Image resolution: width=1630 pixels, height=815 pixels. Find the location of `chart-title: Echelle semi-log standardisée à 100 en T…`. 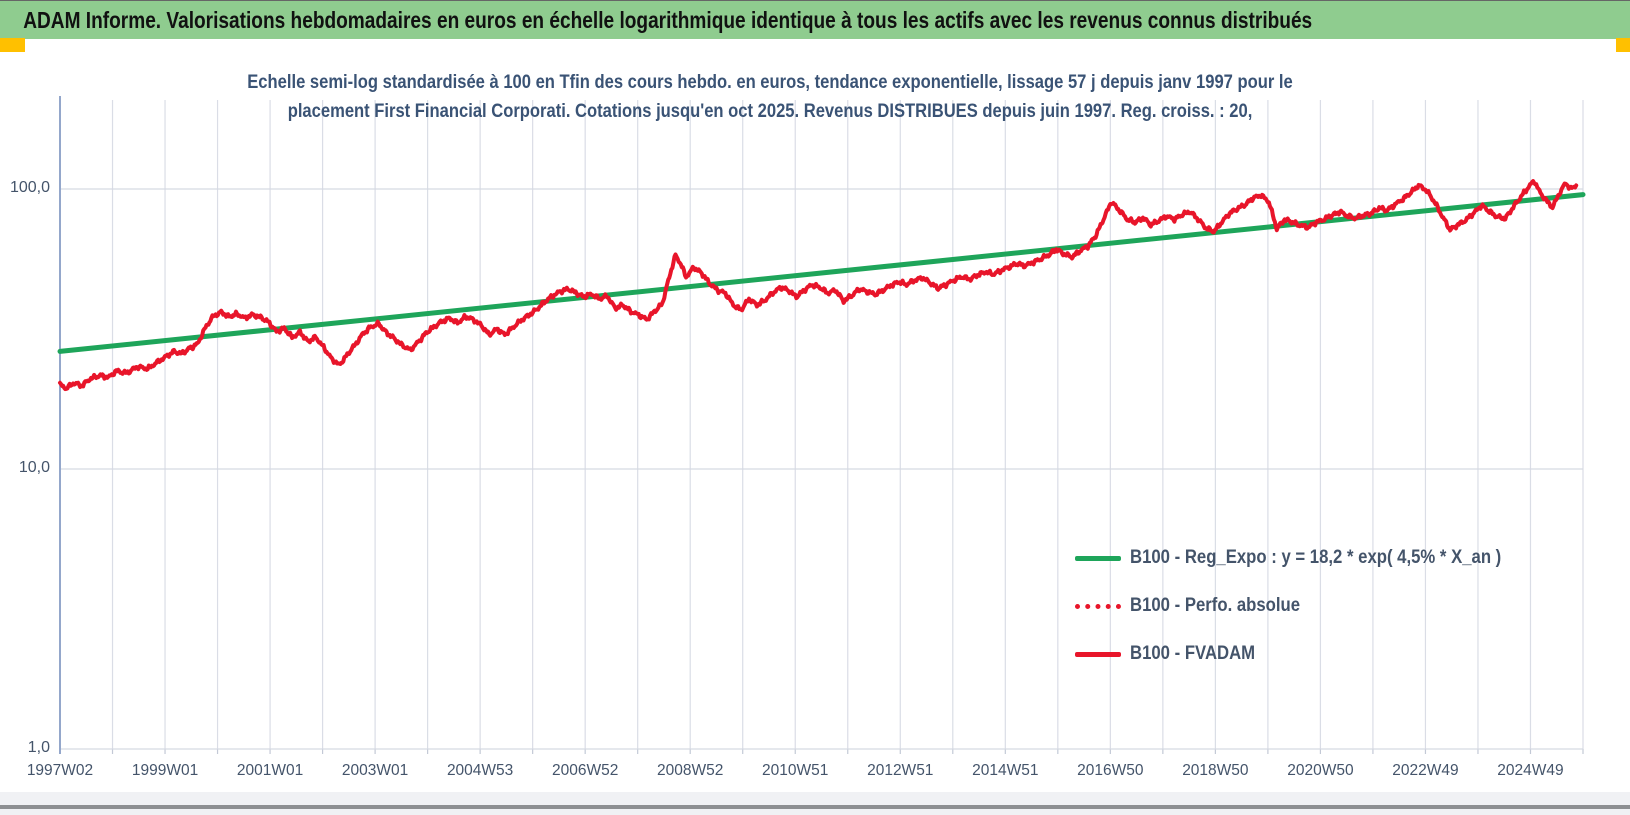

chart-title: Echelle semi-log standardisée à 100 en T… is located at coordinates (770, 97).